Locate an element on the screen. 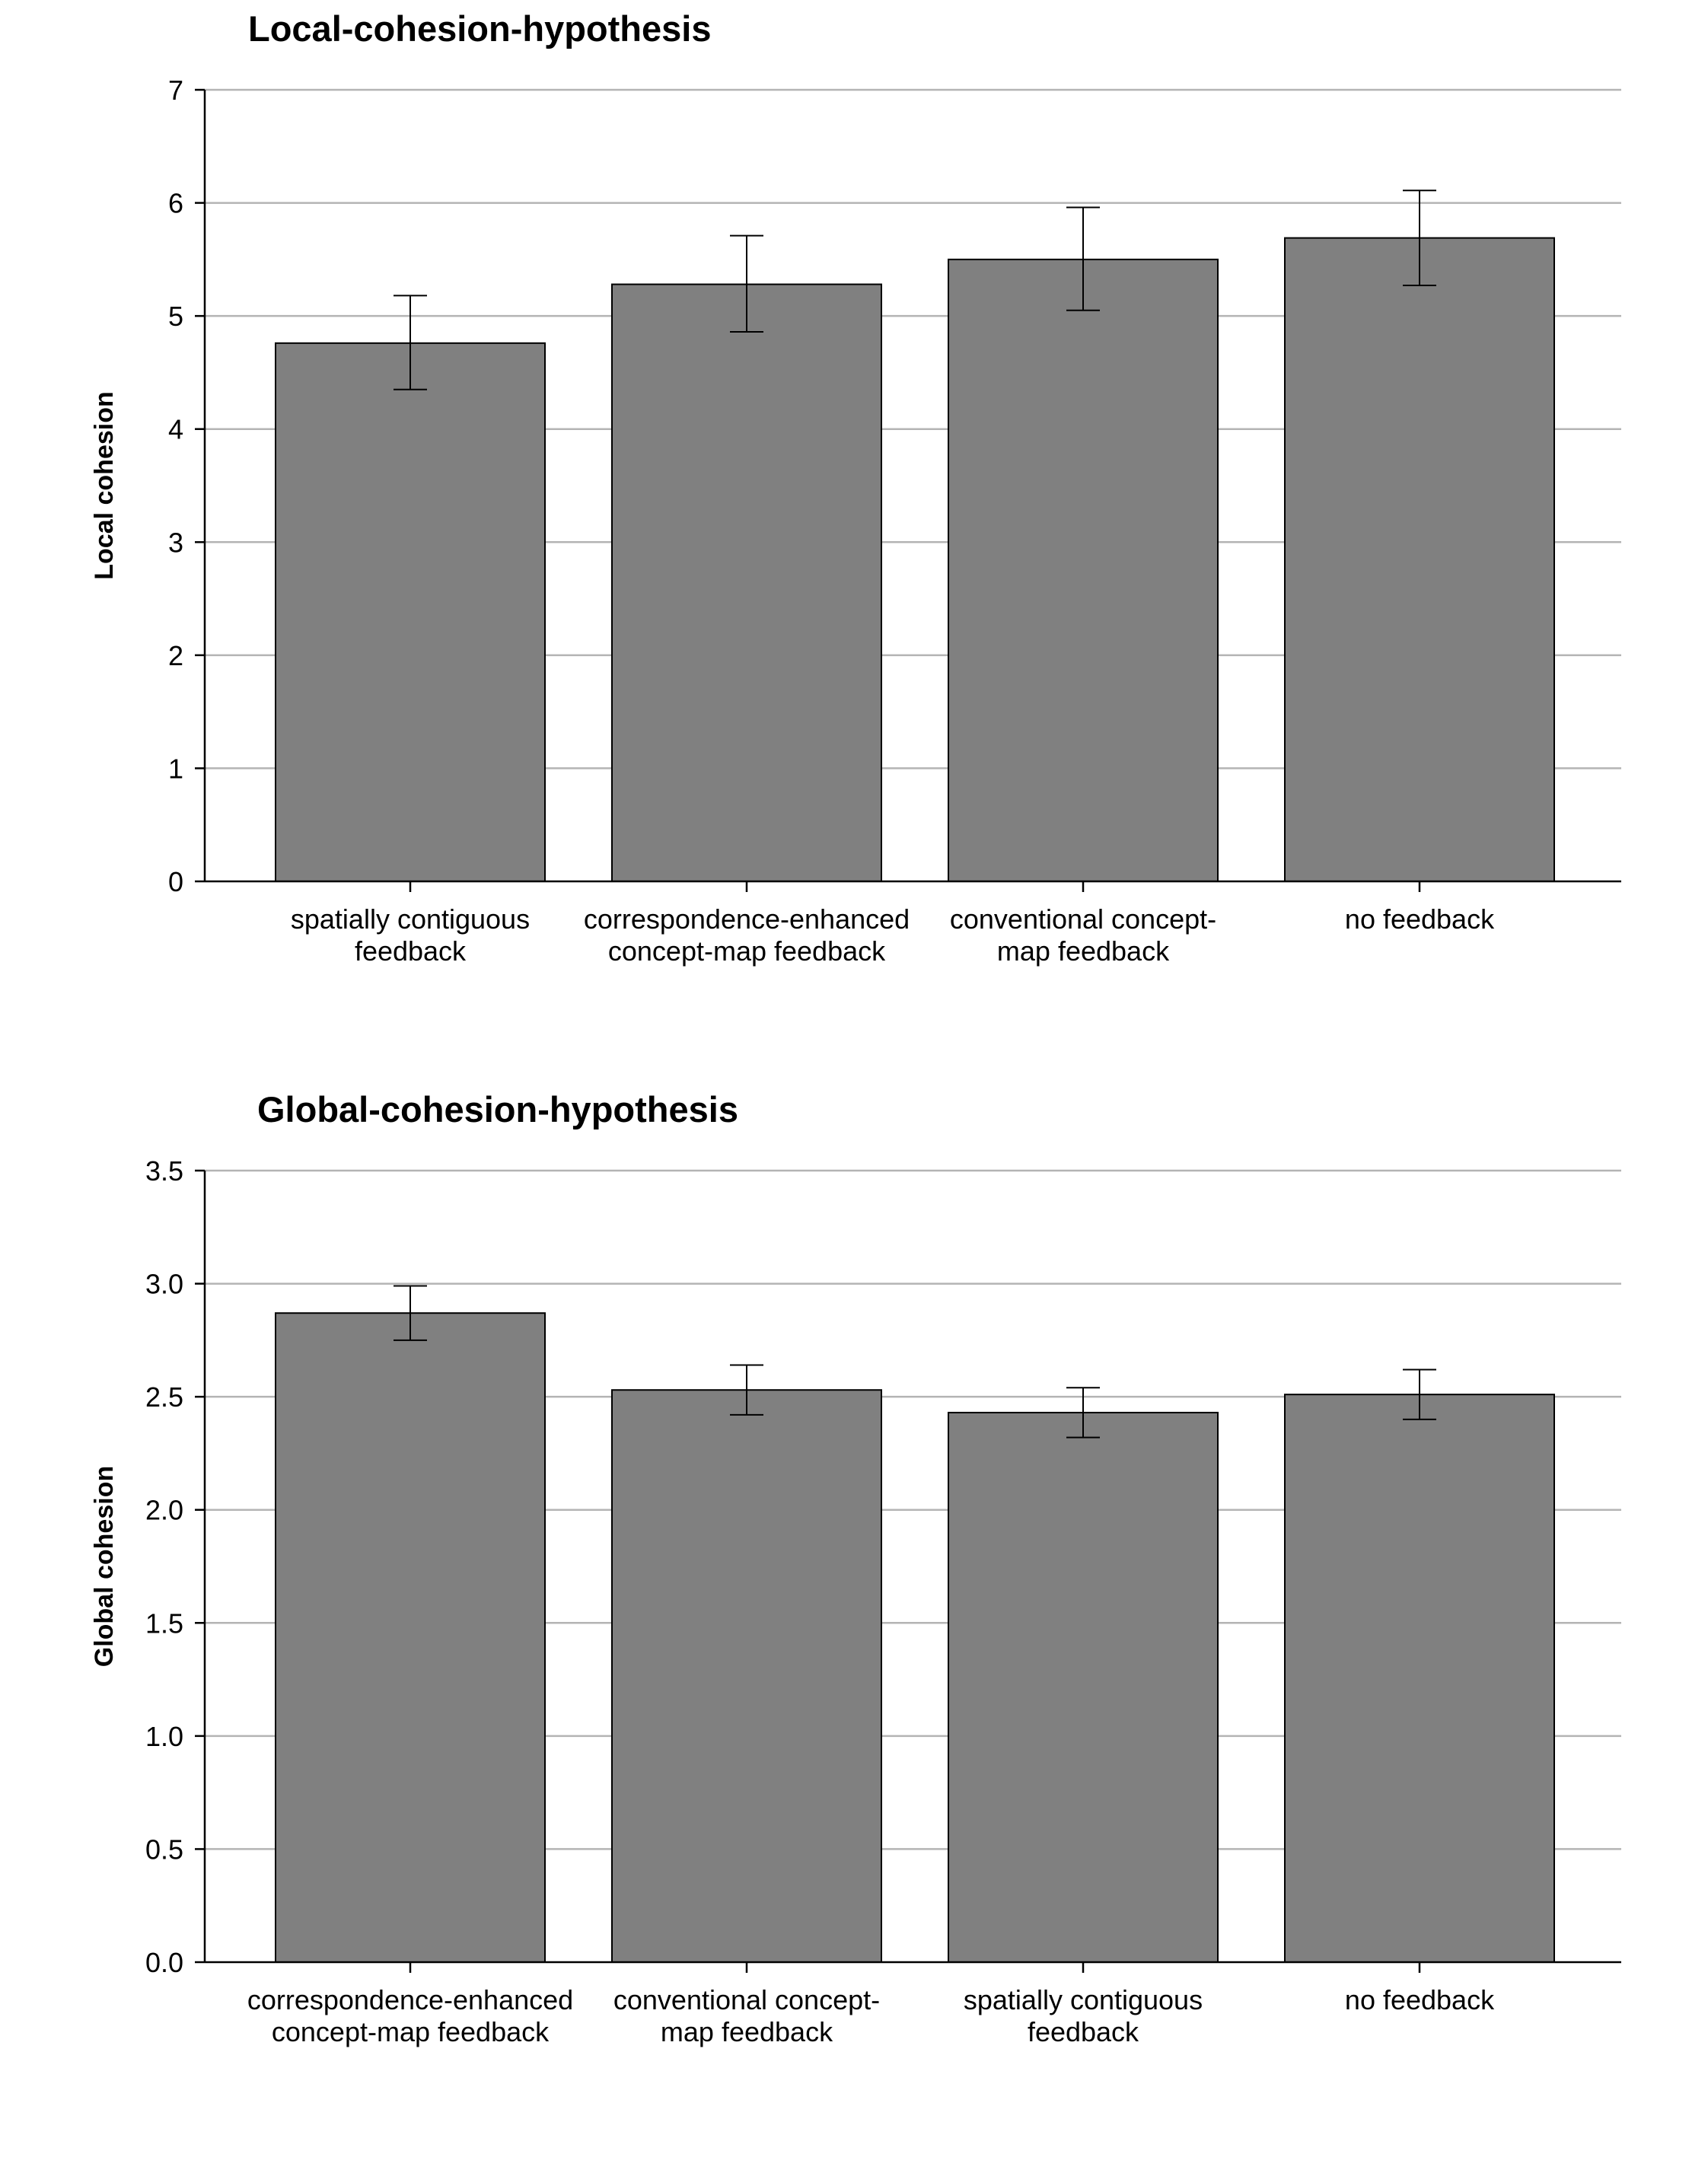  y-tick-label: 2.0 is located at coordinates (164, 1510).